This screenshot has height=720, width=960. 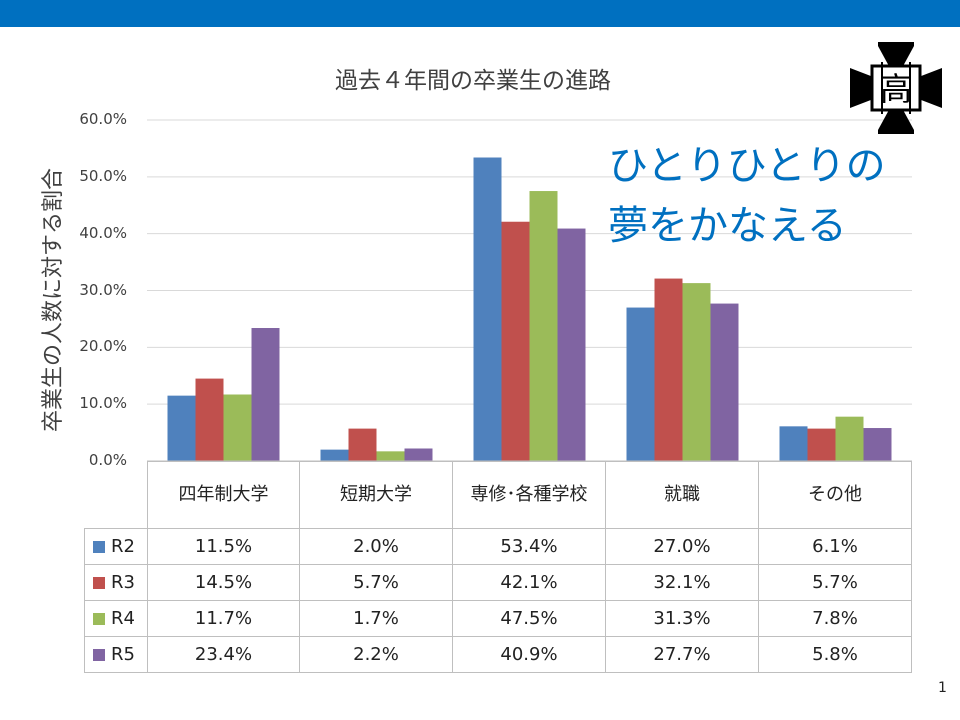 I want to click on table-cell: 2.2%, so click(x=376, y=654).